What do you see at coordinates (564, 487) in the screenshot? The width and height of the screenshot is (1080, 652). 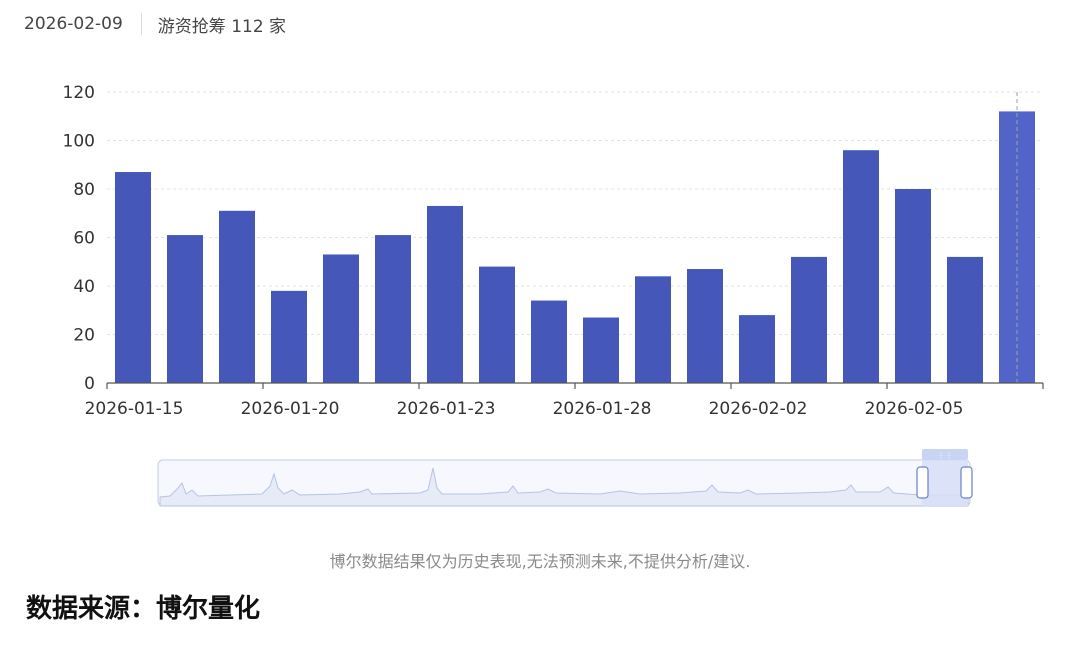 I see `slider-preview-area` at bounding box center [564, 487].